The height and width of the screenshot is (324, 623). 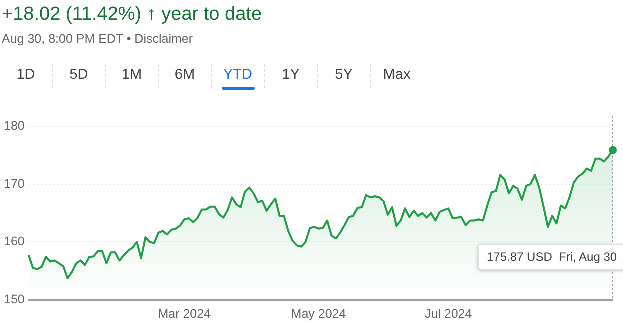 What do you see at coordinates (448, 313) in the screenshot?
I see `x-tick-label: Jul 2024` at bounding box center [448, 313].